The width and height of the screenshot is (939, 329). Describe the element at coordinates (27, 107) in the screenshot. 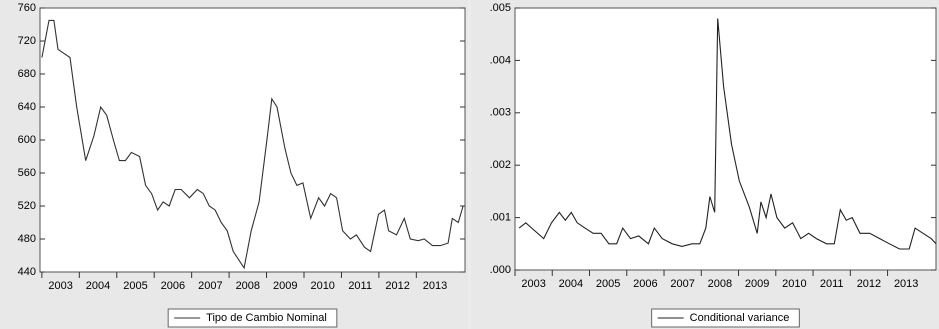

I see `y-tick-label: 640` at that location.